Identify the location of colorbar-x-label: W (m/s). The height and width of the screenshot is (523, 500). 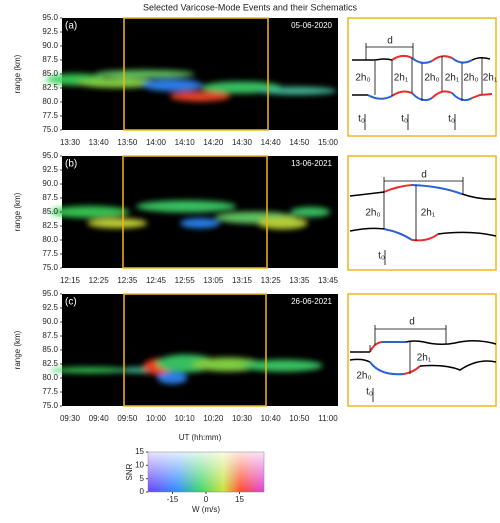
(206, 509).